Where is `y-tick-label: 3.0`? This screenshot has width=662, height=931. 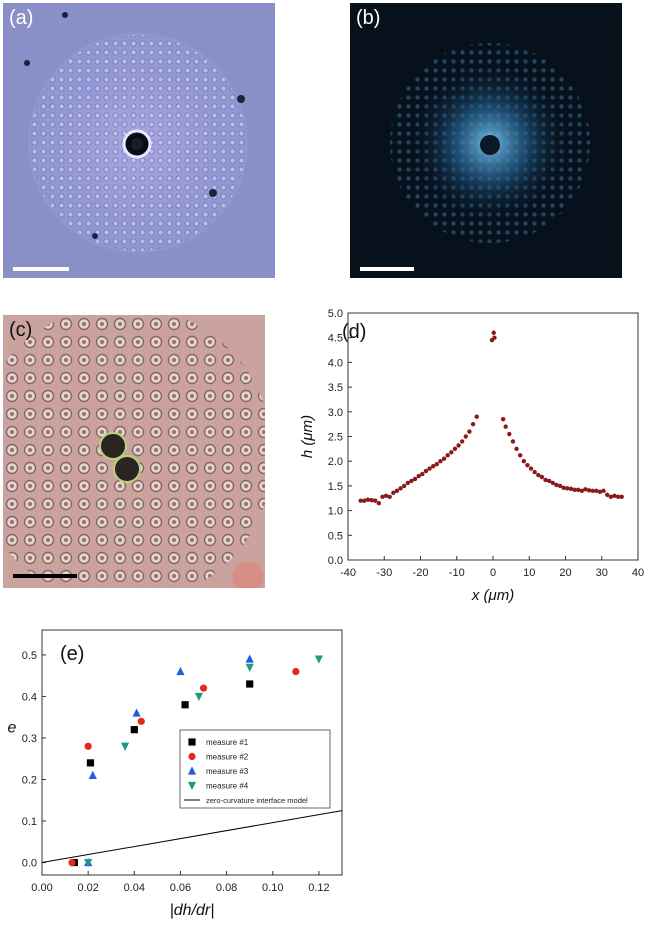 y-tick-label: 3.0 is located at coordinates (335, 413).